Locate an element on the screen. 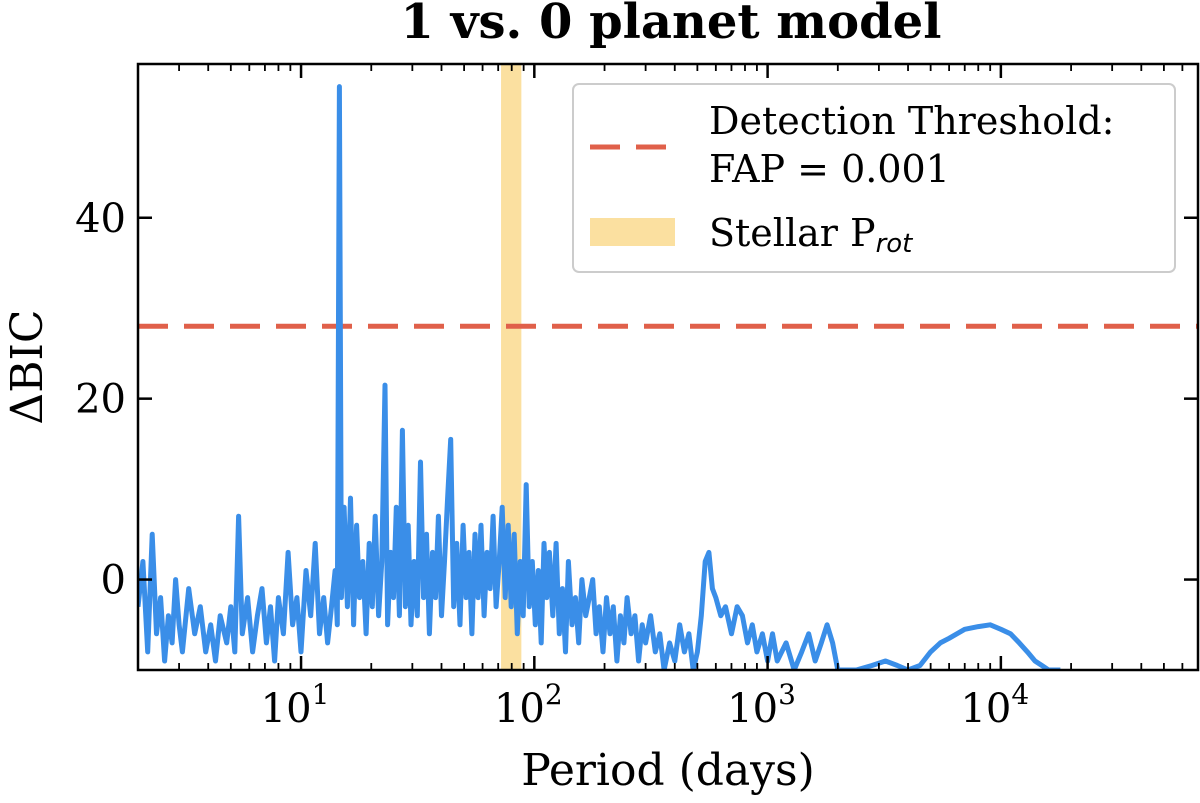  x-tick-label: 10² is located at coordinates (528, 705).